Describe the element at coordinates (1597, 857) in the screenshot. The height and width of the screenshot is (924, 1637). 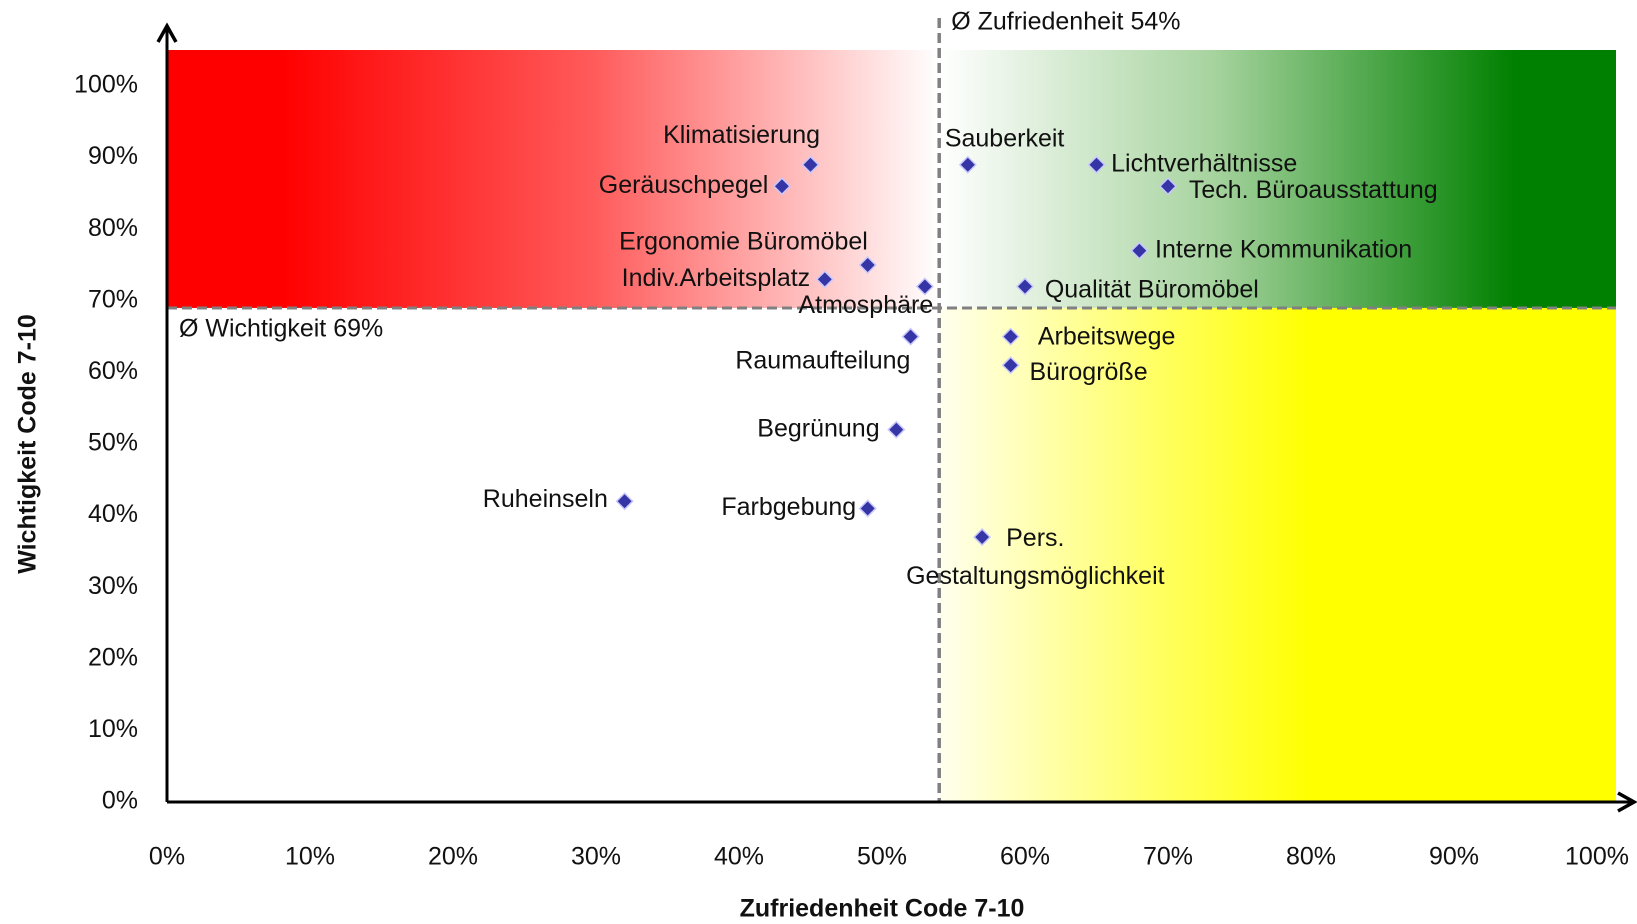
I see `x-tick-label: 100%` at that location.